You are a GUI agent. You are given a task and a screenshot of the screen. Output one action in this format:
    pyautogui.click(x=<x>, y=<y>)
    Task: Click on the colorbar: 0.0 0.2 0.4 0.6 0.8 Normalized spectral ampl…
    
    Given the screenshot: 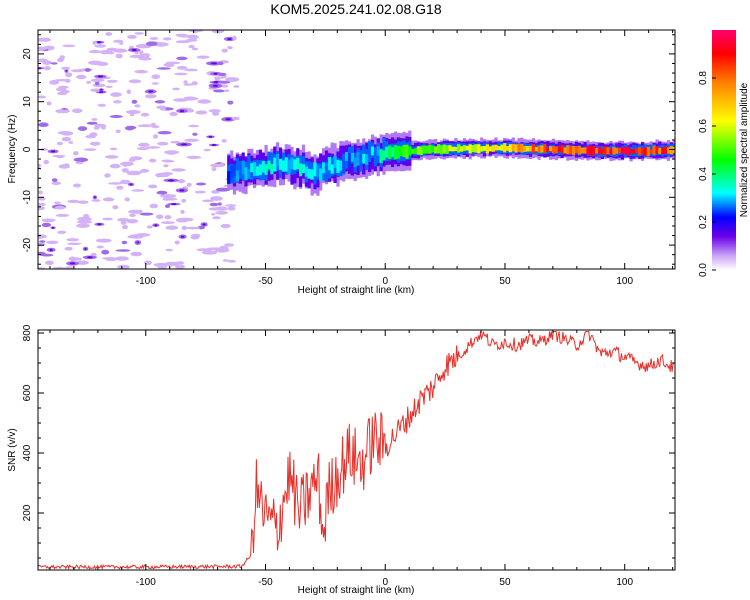 What is the action you would take?
    pyautogui.click(x=724, y=153)
    